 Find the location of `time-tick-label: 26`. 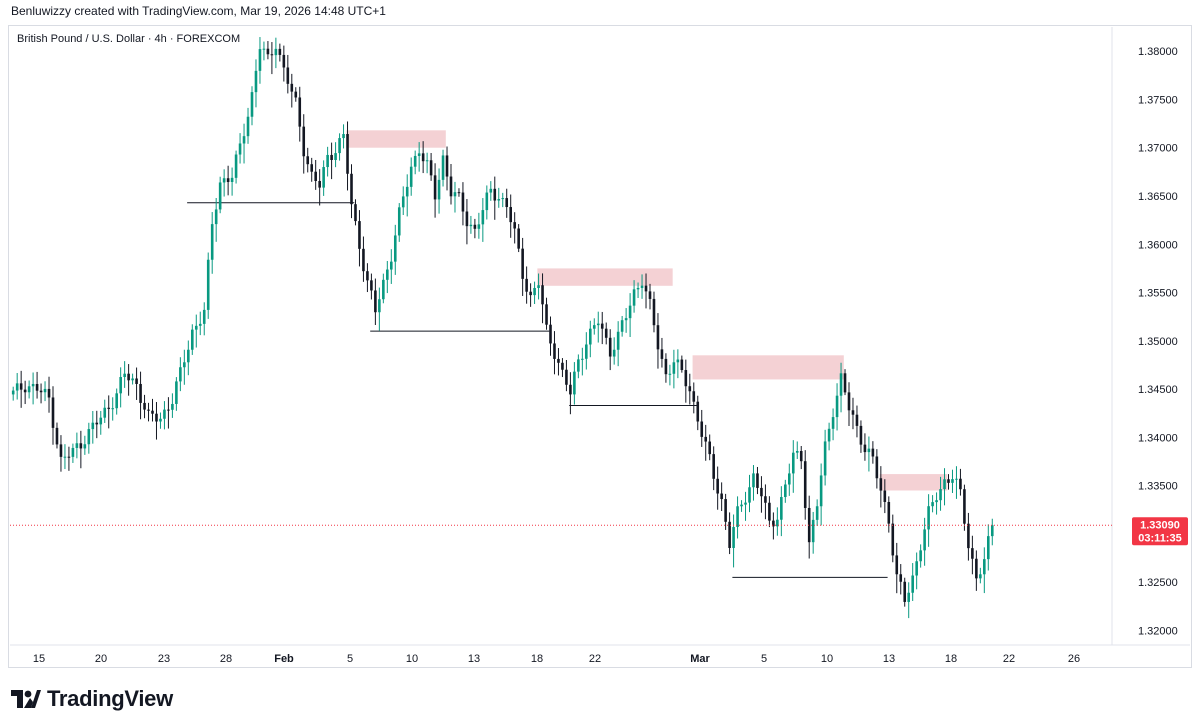

time-tick-label: 26 is located at coordinates (1074, 659).